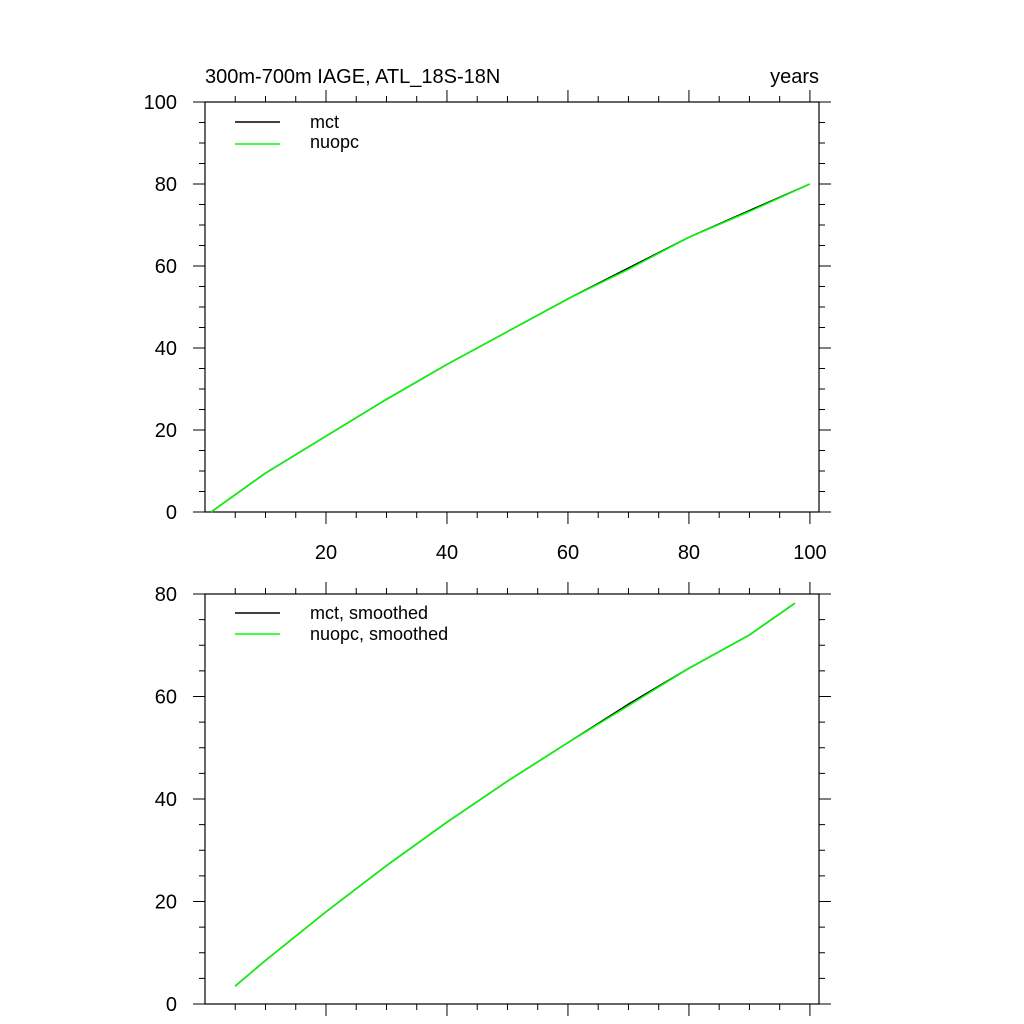  What do you see at coordinates (352, 77) in the screenshot?
I see `chart-title: 300m-700m IAGE, ATL_18S-18N` at bounding box center [352, 77].